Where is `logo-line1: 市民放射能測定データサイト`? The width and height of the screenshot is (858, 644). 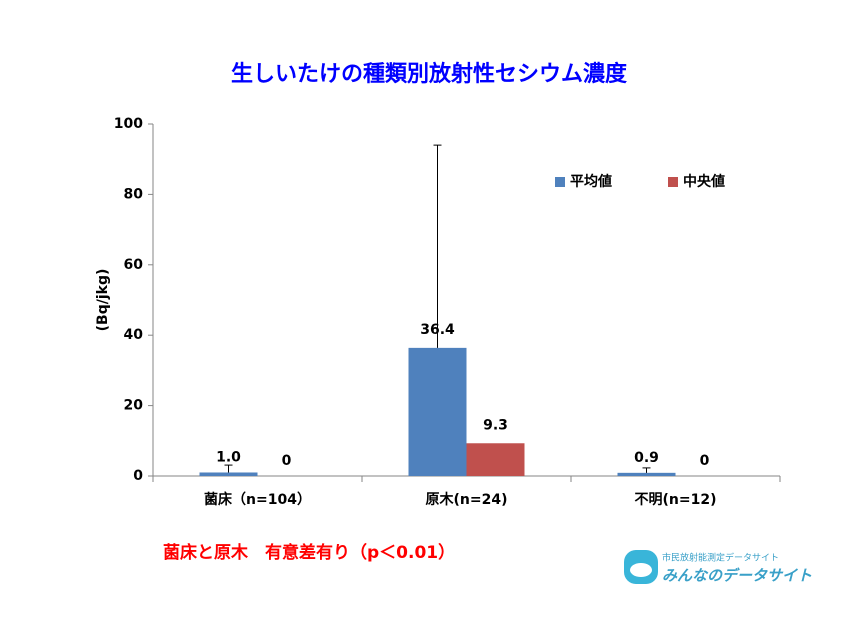 logo-line1: 市民放射能測定データサイト is located at coordinates (720, 558).